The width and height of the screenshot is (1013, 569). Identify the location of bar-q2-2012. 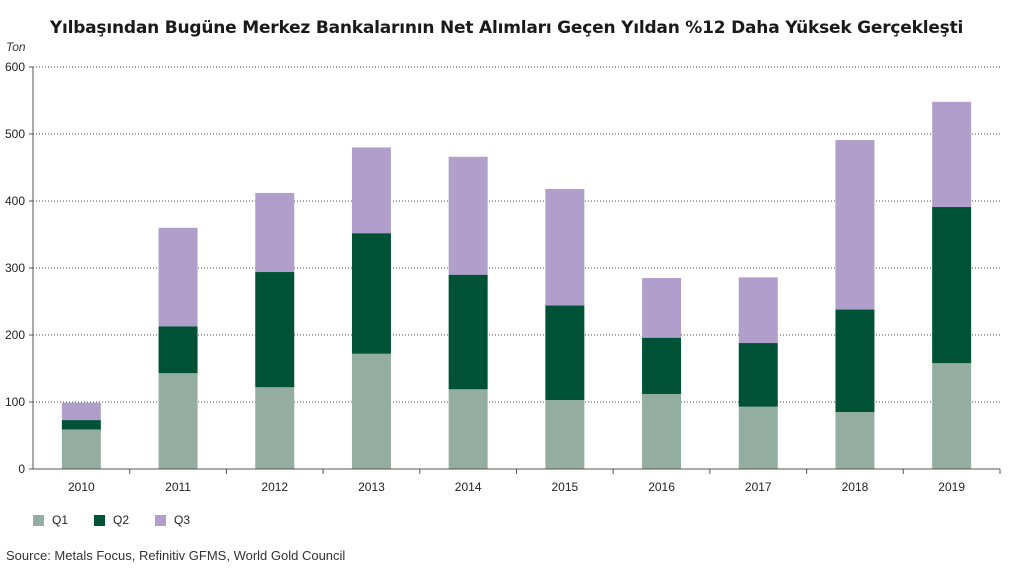
(275, 330).